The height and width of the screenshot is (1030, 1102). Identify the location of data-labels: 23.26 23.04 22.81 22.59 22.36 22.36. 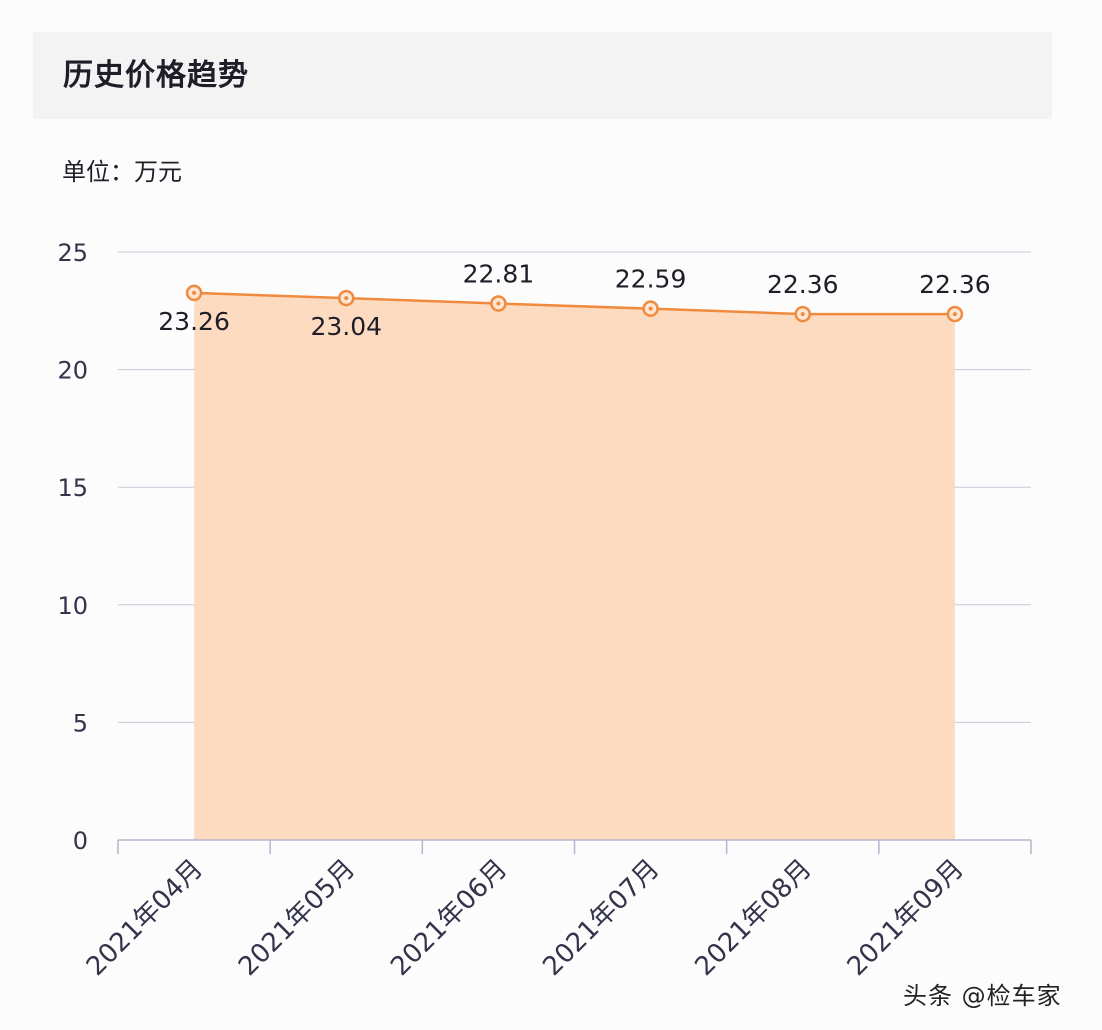
(574, 301).